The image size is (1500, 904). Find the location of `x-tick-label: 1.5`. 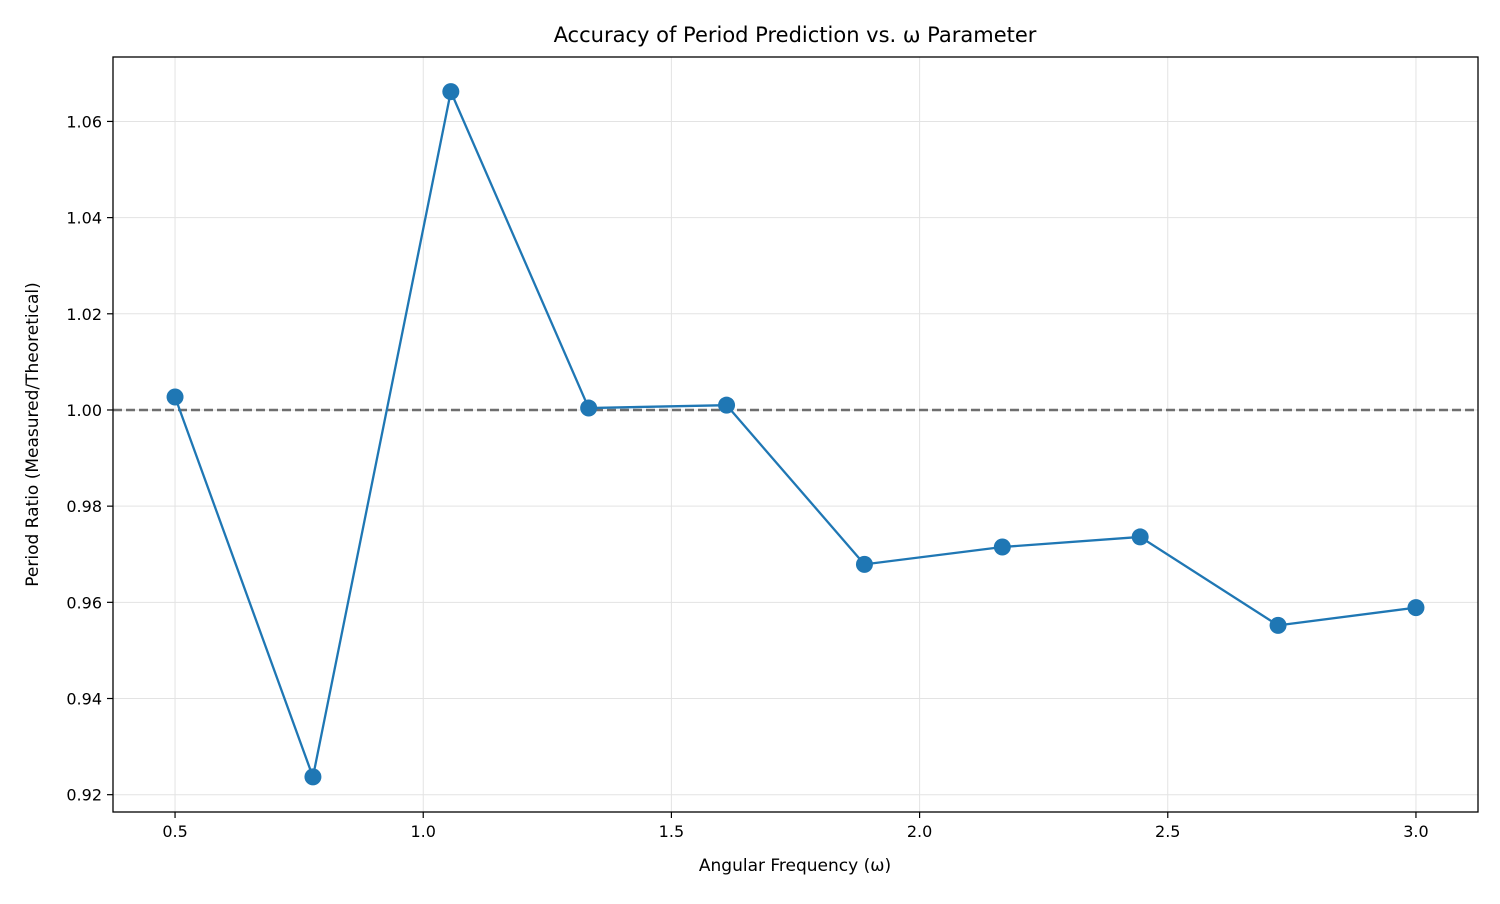

x-tick-label: 1.5 is located at coordinates (671, 831).